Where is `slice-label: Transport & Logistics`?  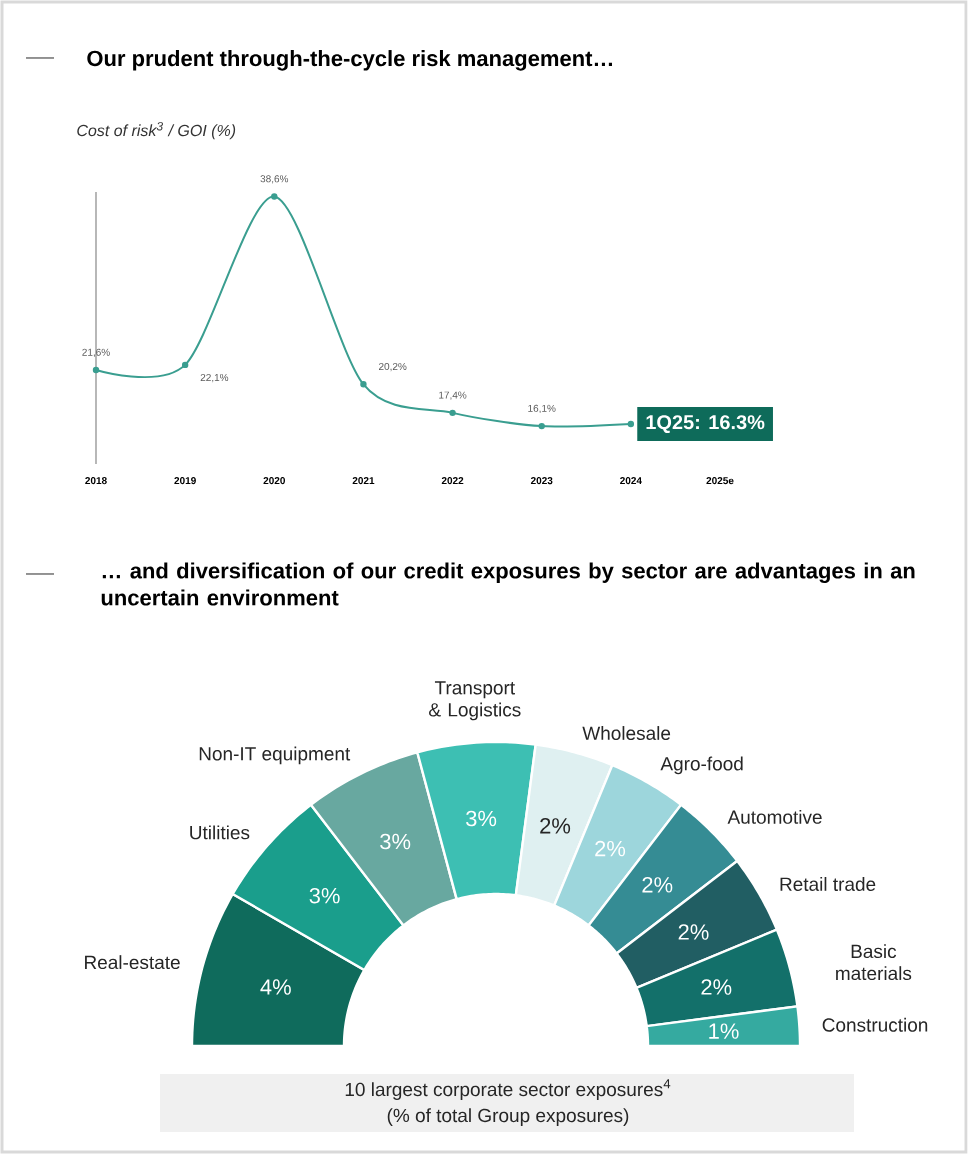 slice-label: Transport & Logistics is located at coordinates (475, 701).